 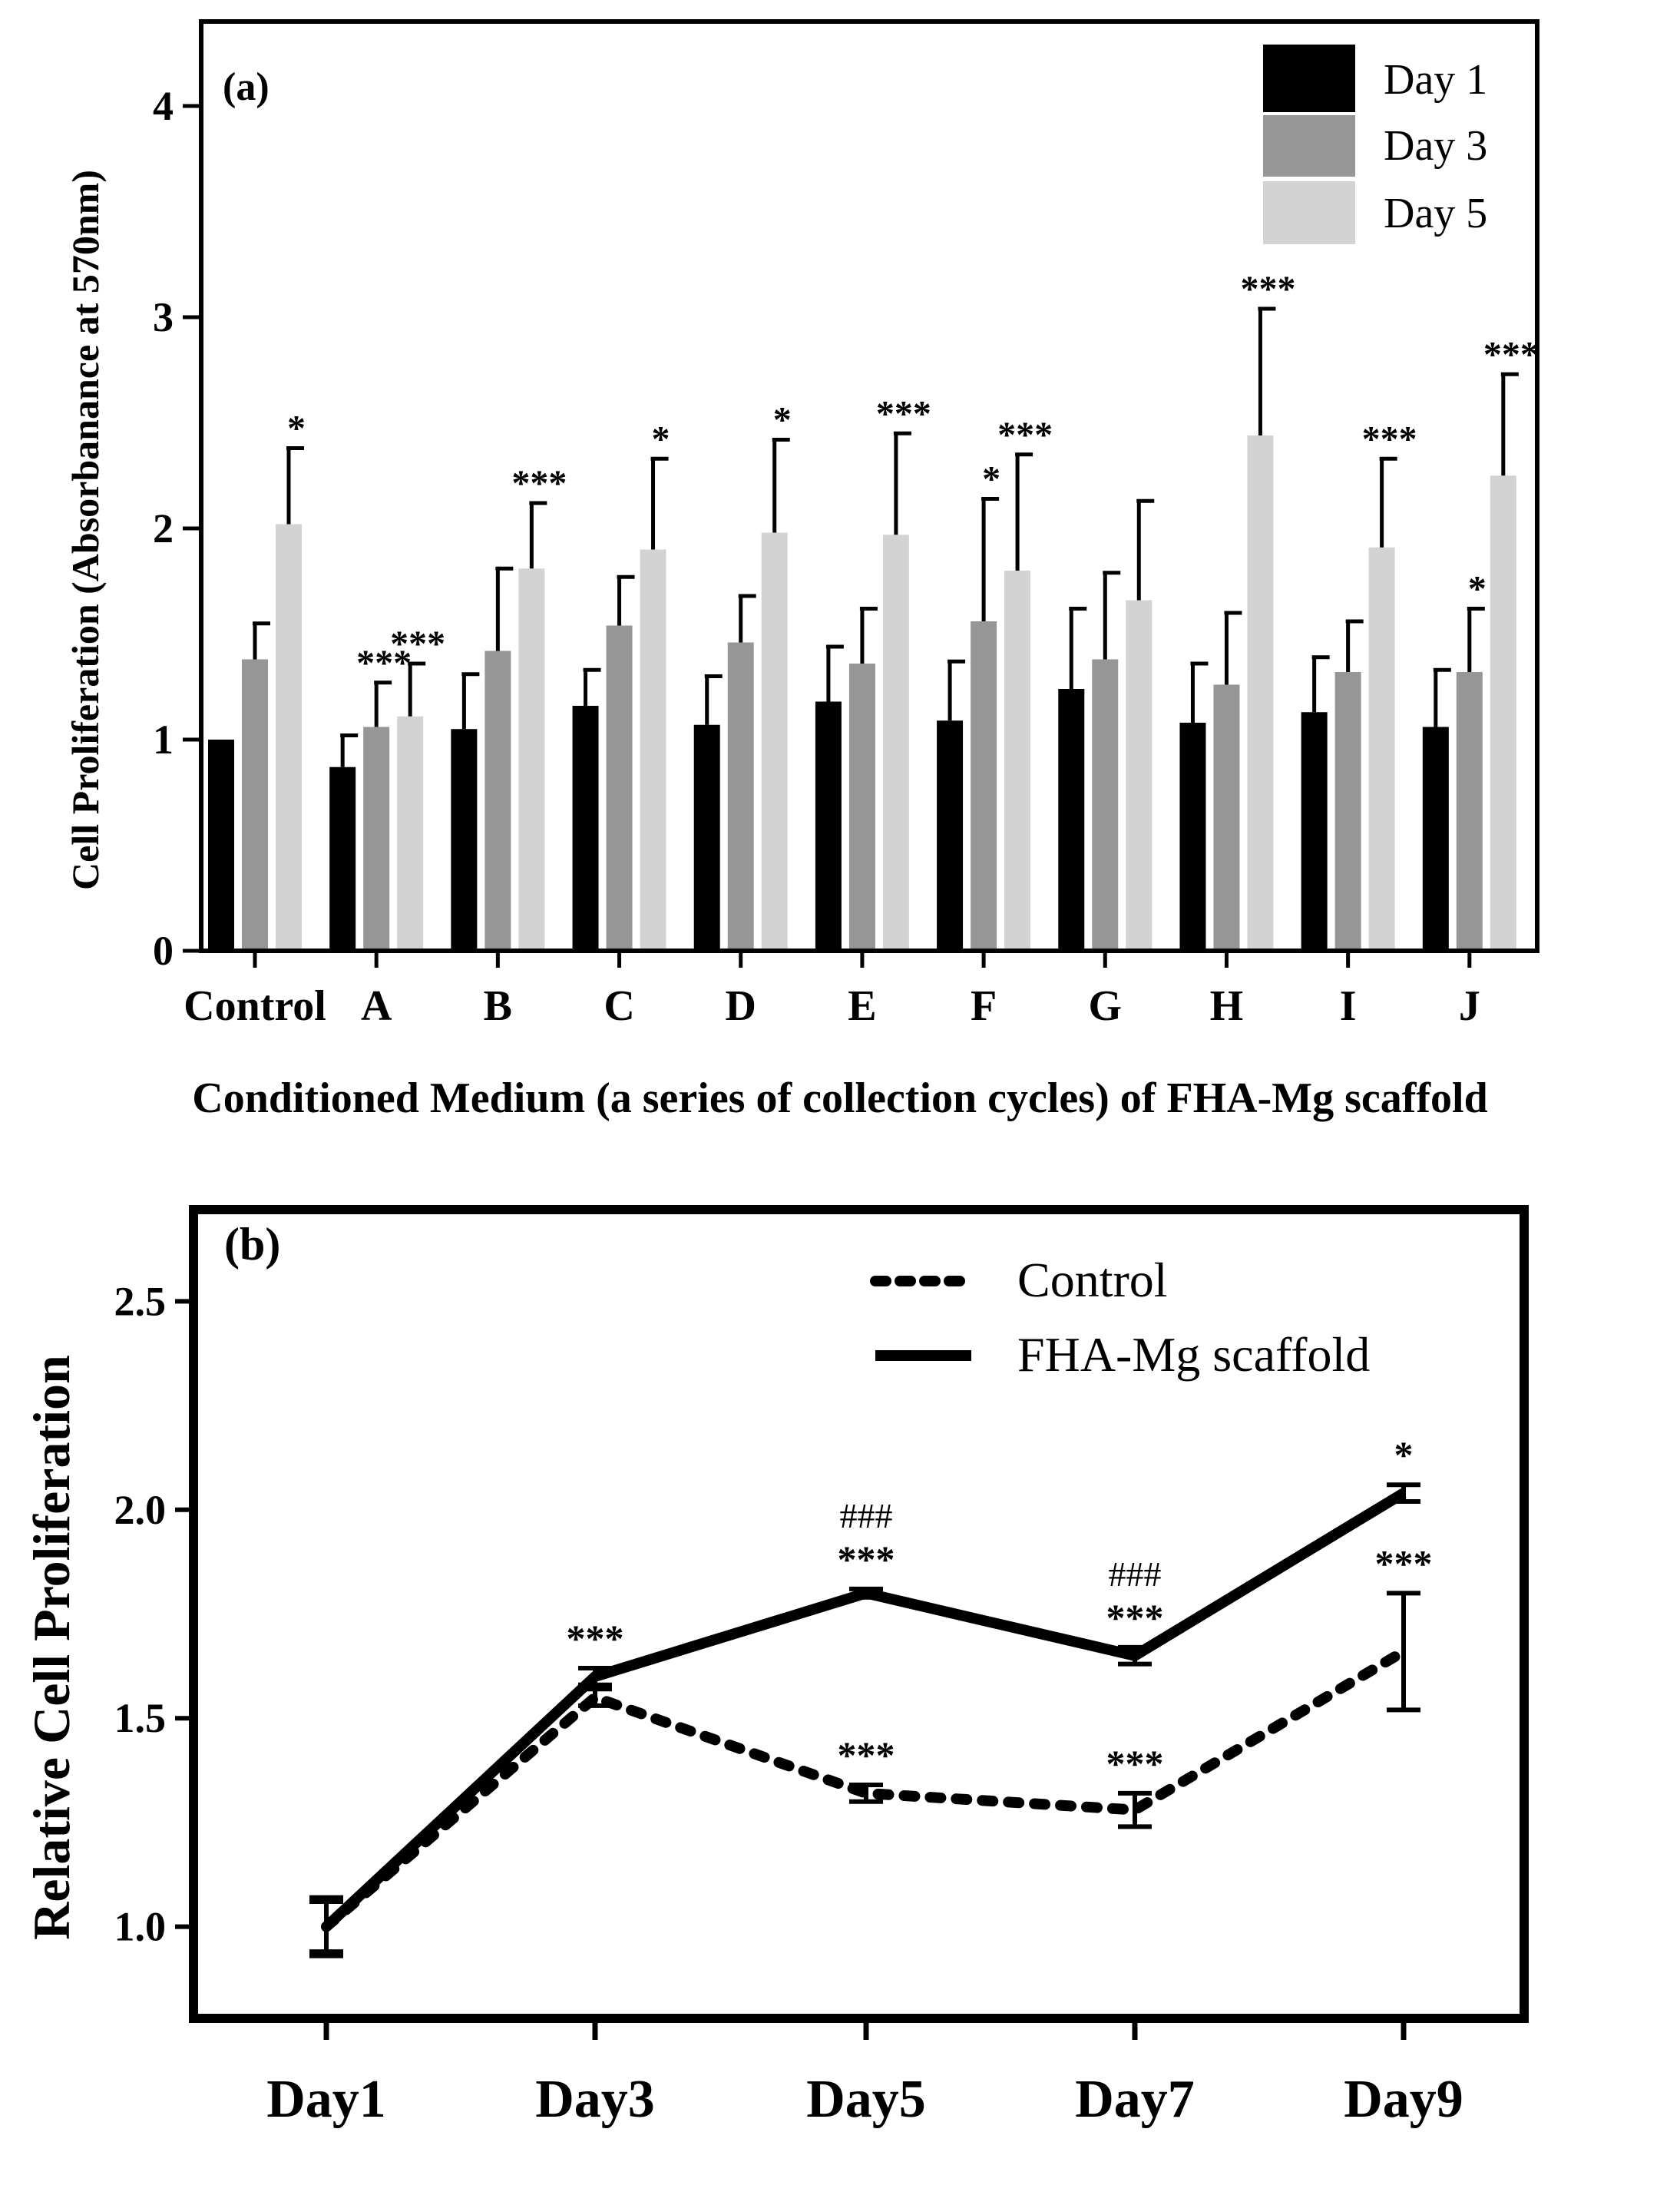 What do you see at coordinates (913, 477) in the screenshot?
I see `panel-a-significance-marks: *********** * *****************` at bounding box center [913, 477].